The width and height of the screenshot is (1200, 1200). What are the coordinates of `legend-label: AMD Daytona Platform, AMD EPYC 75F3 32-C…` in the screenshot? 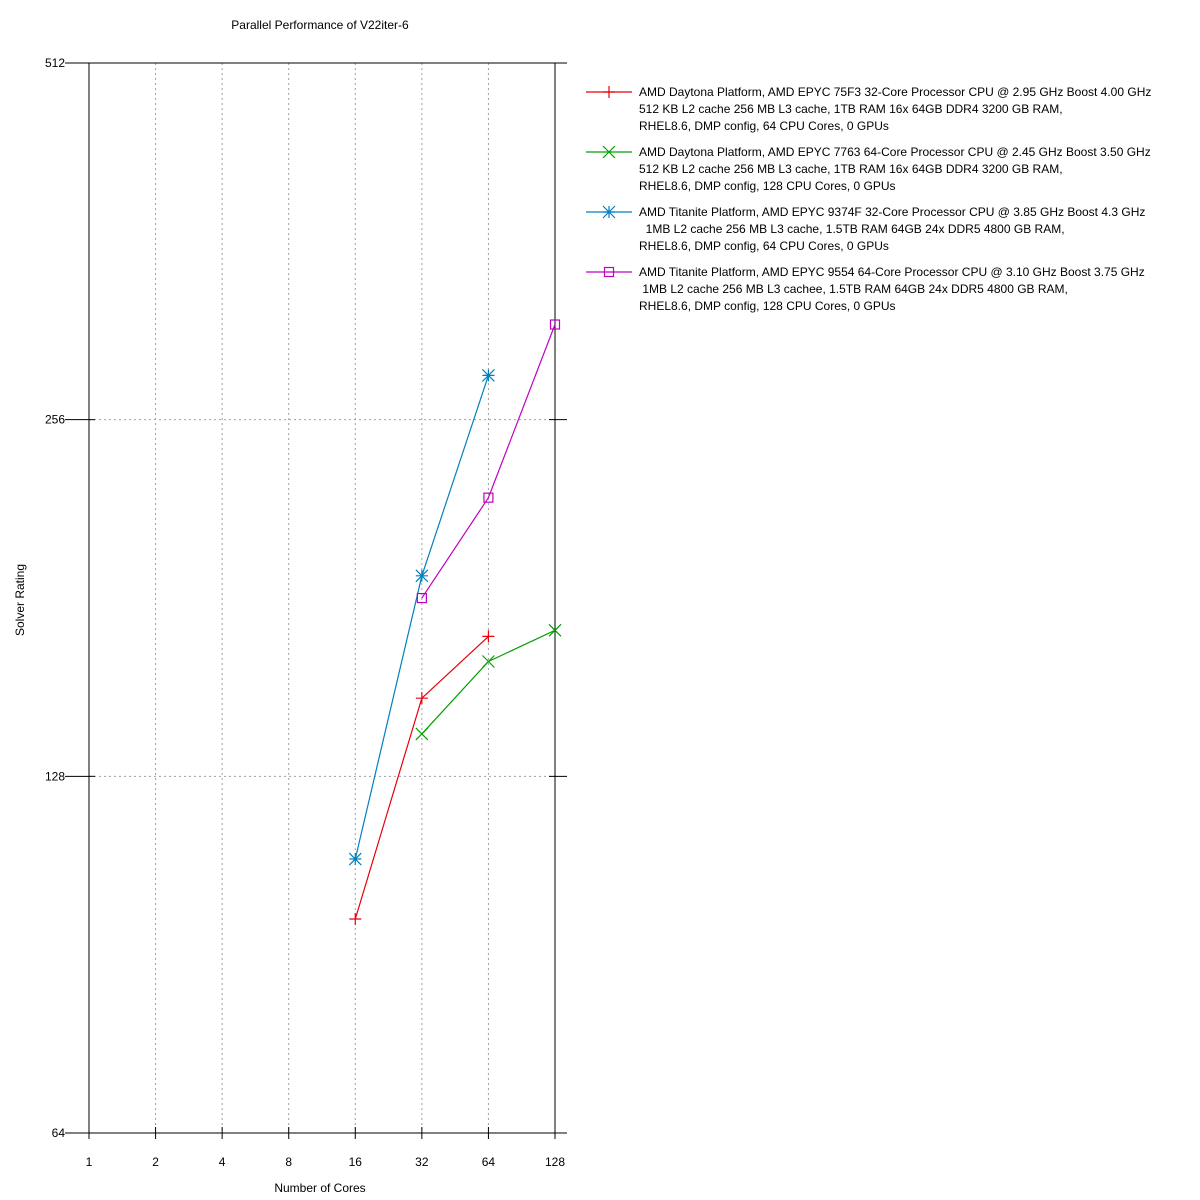 It's located at (895, 92).